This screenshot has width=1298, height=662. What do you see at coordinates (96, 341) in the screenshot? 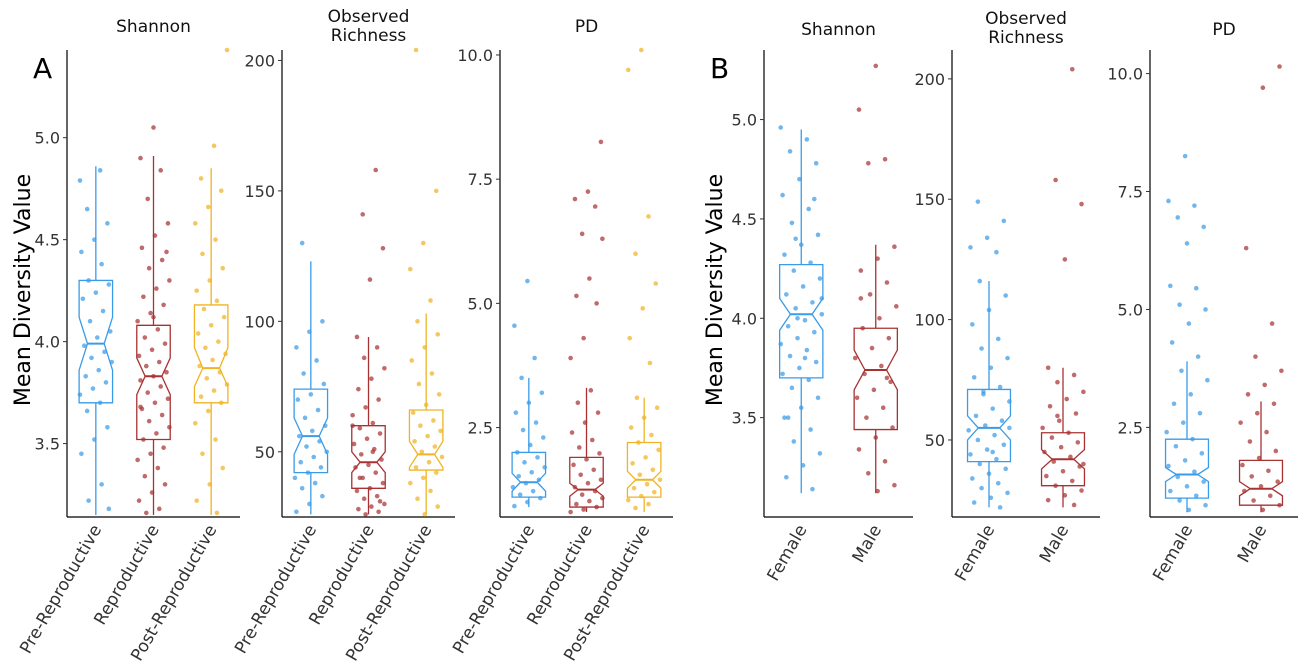
I see `panel-a-shannon-box-pre-reproductive` at bounding box center [96, 341].